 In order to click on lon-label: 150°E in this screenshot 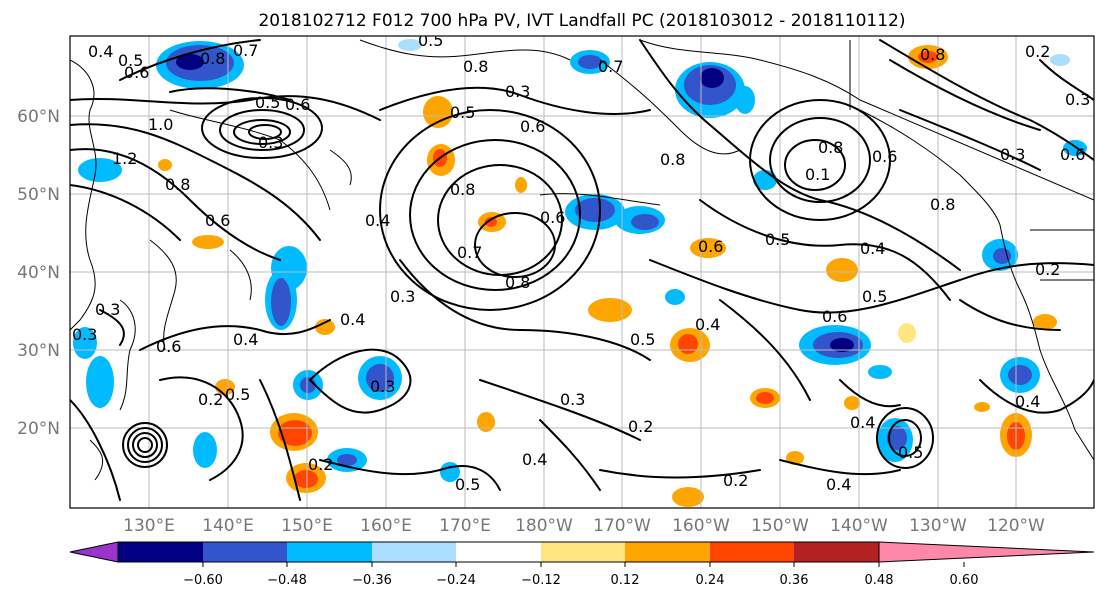, I will do `click(307, 526)`.